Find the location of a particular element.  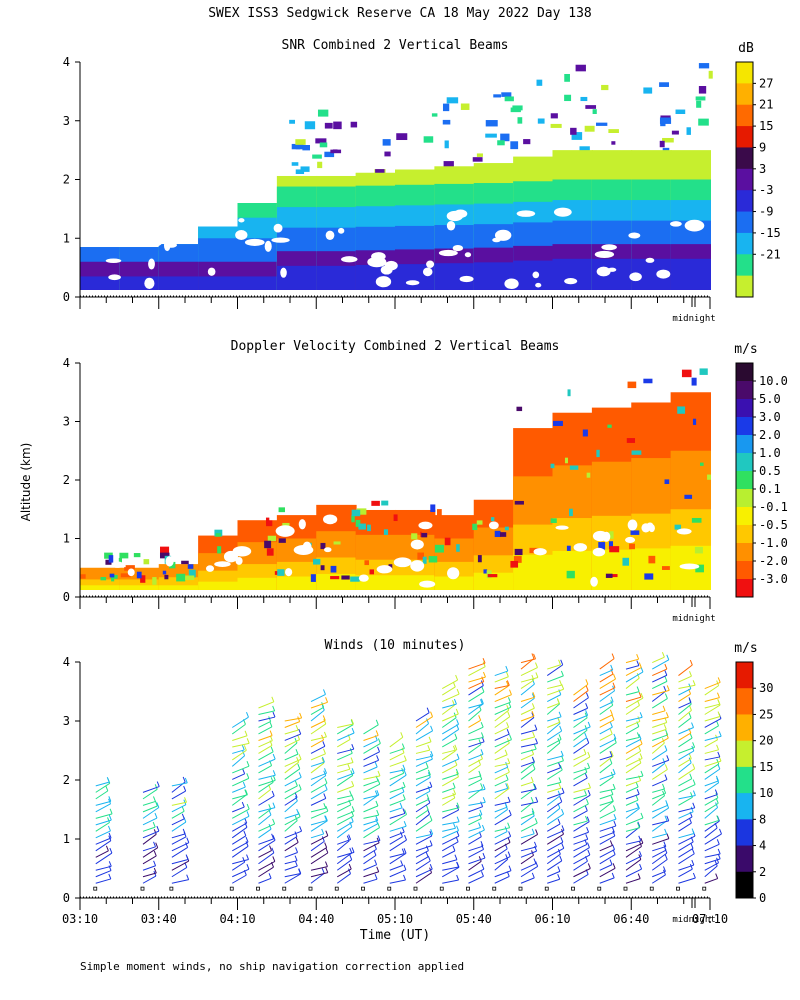

winds-x-tick-label: 07:10 is located at coordinates (710, 919).